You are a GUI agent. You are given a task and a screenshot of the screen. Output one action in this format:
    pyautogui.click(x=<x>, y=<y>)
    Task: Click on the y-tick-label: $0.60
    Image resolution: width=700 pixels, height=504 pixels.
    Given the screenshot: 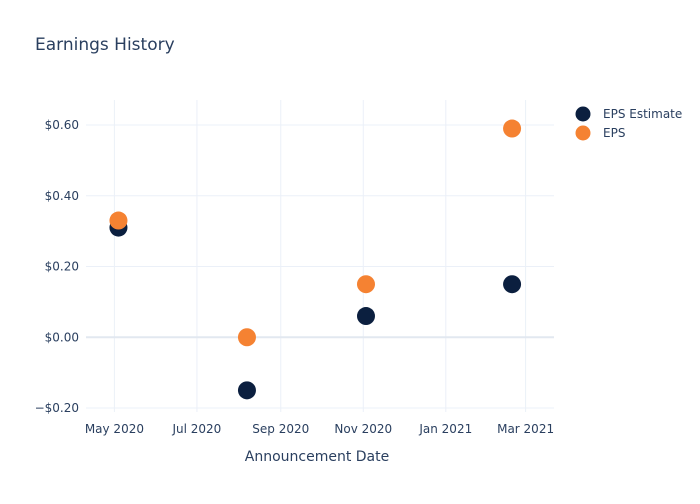 What is the action you would take?
    pyautogui.click(x=62, y=125)
    